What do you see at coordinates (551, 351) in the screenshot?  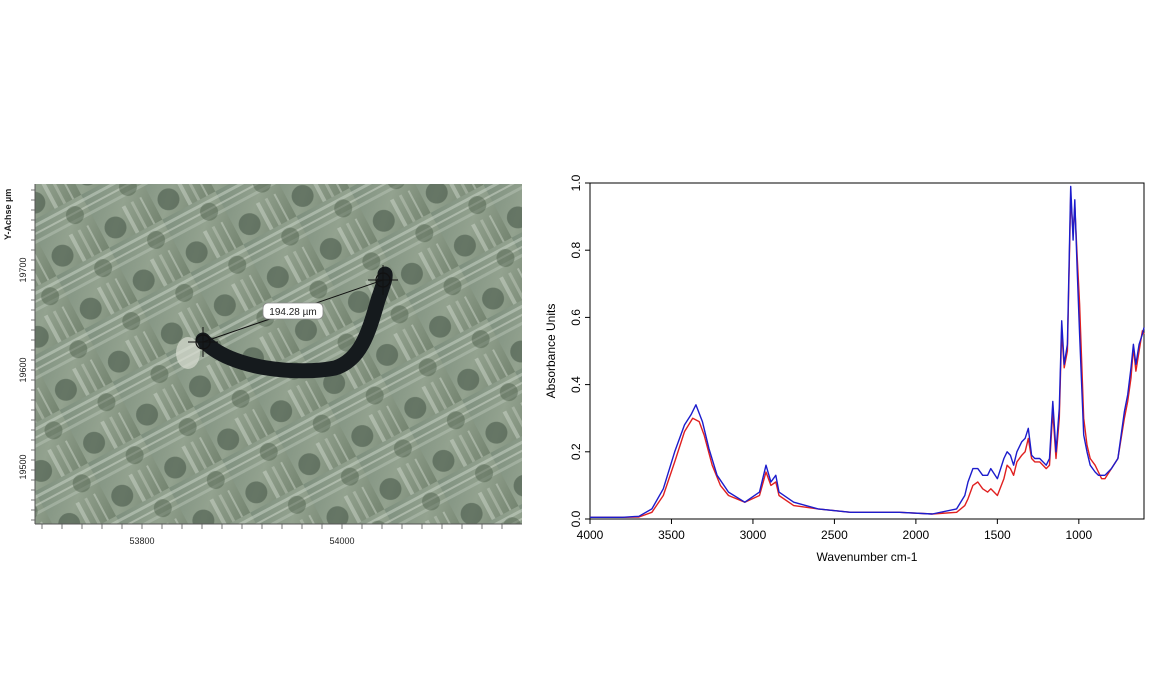 I see `y-axis-label: Absorbance Units` at bounding box center [551, 351].